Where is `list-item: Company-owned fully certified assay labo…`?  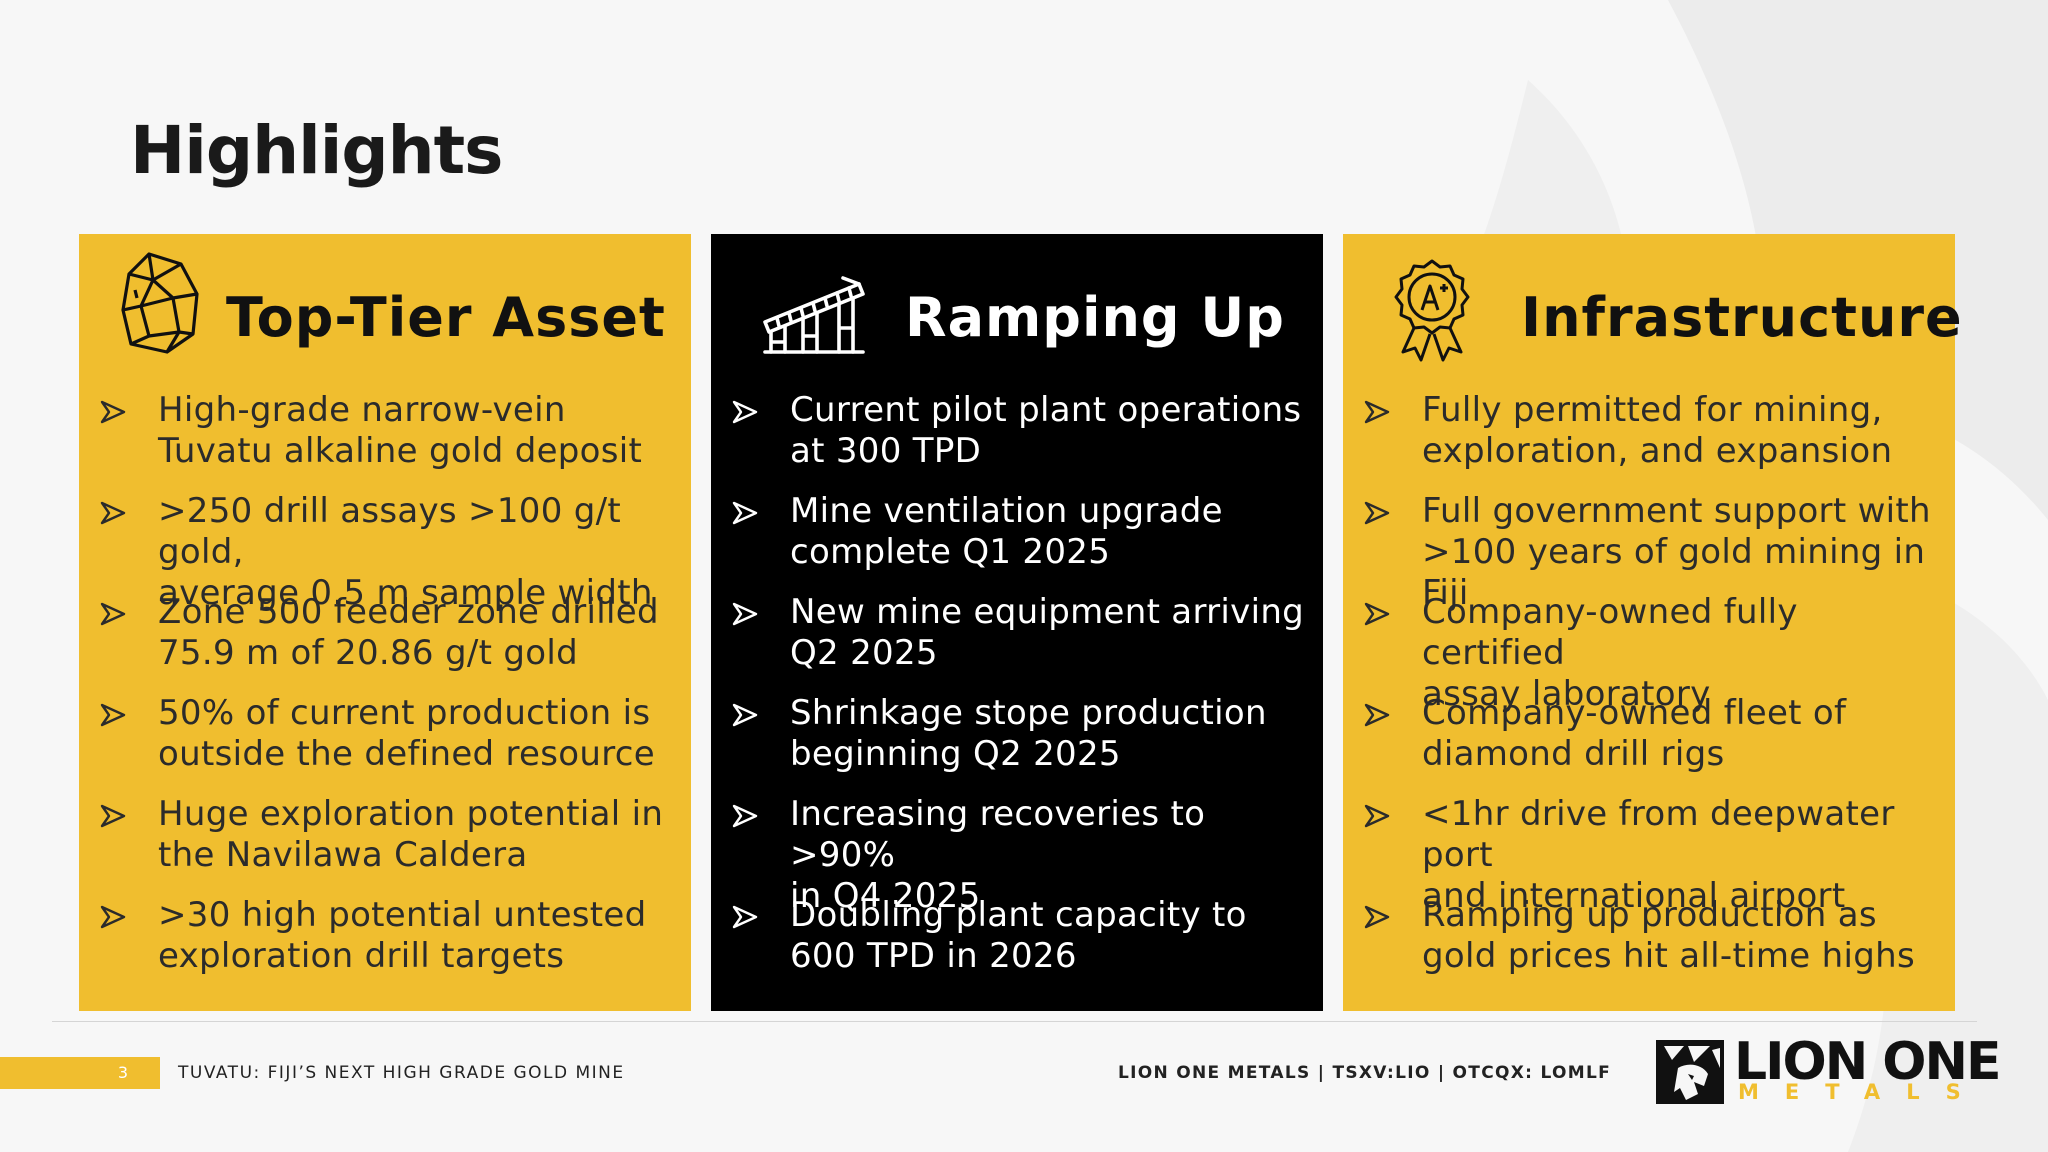 list-item: Company-owned fully certified assay labo… is located at coordinates (1653, 653).